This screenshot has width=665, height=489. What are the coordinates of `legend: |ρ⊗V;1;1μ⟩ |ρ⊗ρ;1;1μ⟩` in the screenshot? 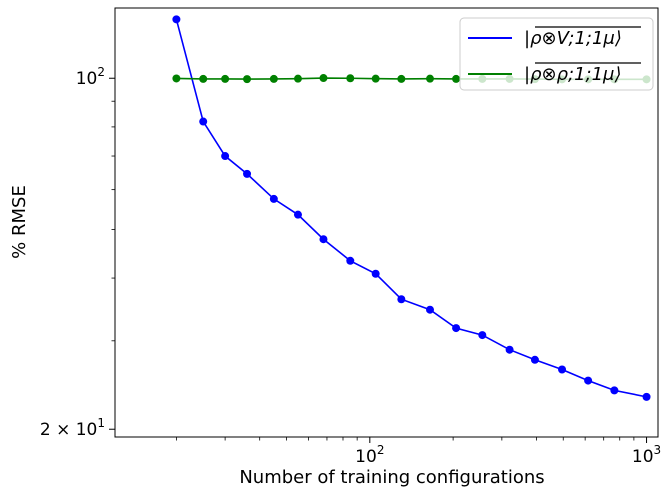 It's located at (556, 54).